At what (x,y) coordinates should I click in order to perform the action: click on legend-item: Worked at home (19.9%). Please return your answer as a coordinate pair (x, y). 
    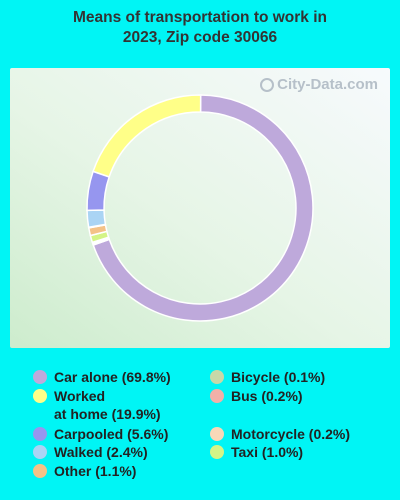
    Looking at the image, I should click on (97, 405).